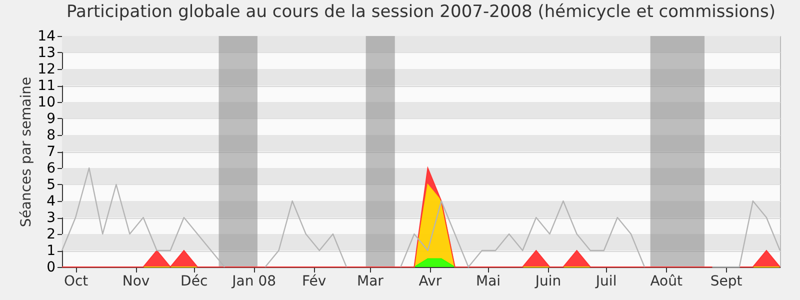 This screenshot has height=300, width=800. What do you see at coordinates (314, 282) in the screenshot?
I see `x-tick-label: Fév` at bounding box center [314, 282].